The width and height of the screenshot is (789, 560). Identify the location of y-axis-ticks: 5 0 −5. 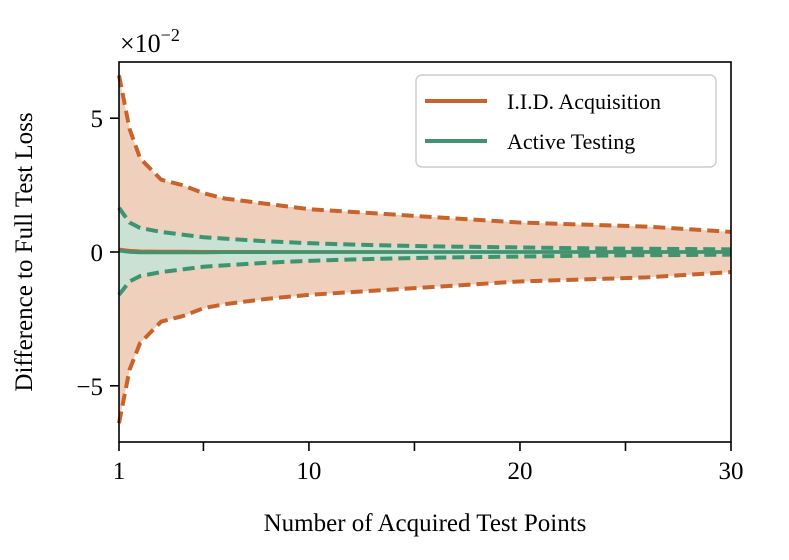
(97, 253).